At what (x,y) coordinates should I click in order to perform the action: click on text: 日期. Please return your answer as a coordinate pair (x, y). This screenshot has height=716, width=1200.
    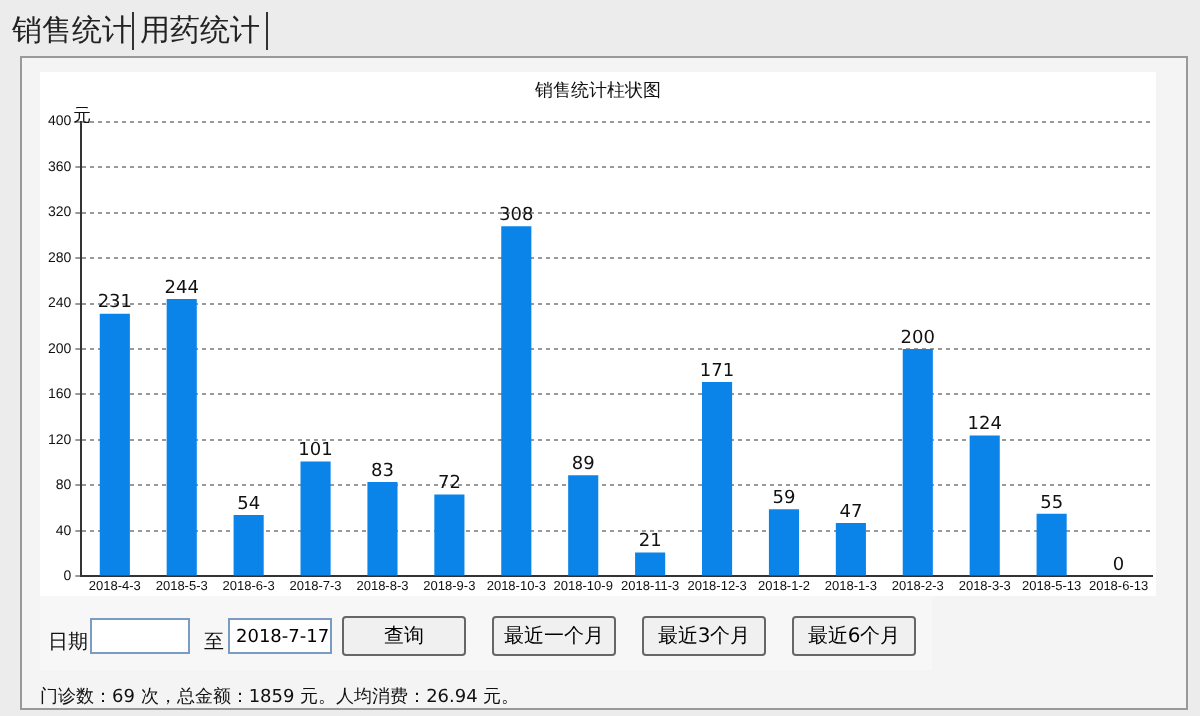
    Looking at the image, I should click on (68, 642).